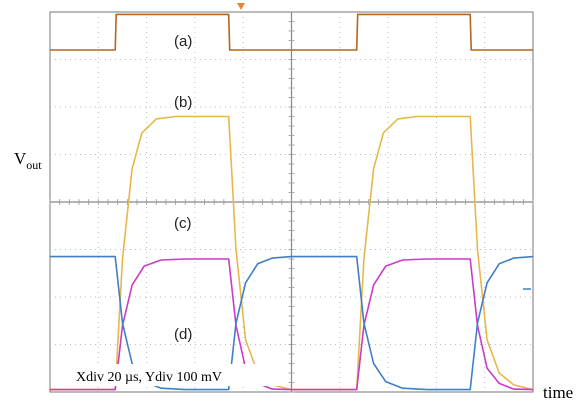  I want to click on annotation-box, so click(176, 375).